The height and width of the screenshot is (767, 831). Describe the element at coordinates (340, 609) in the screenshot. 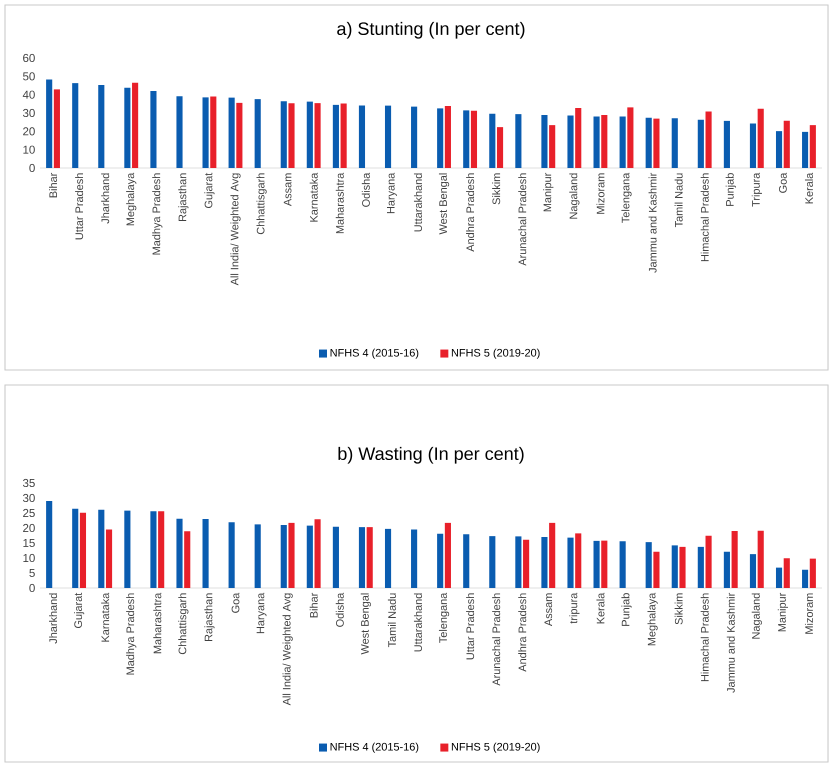

I see `x-tick-label: Odisha` at that location.